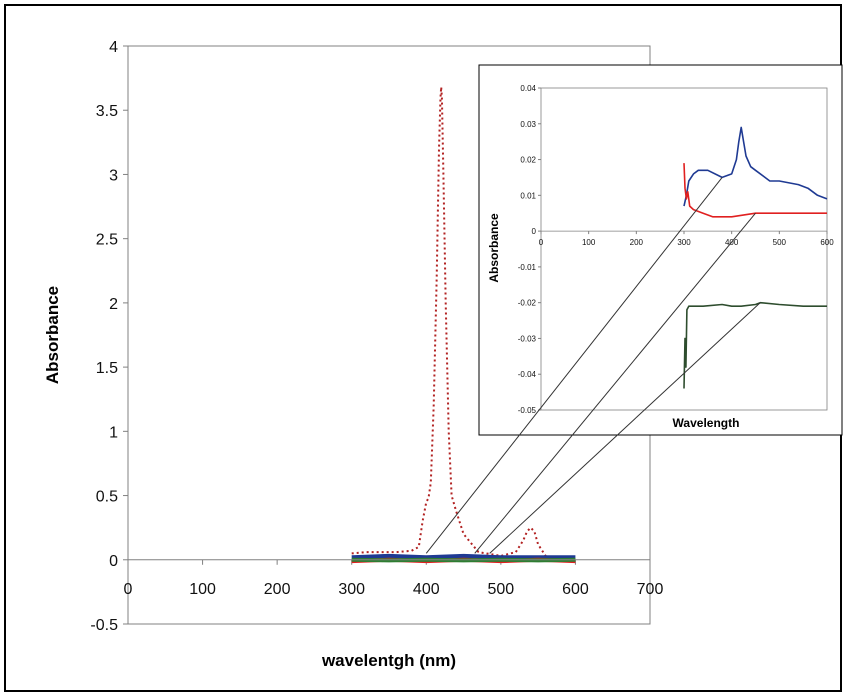  I want to click on main-y-tick-label: 0.5, so click(107, 497).